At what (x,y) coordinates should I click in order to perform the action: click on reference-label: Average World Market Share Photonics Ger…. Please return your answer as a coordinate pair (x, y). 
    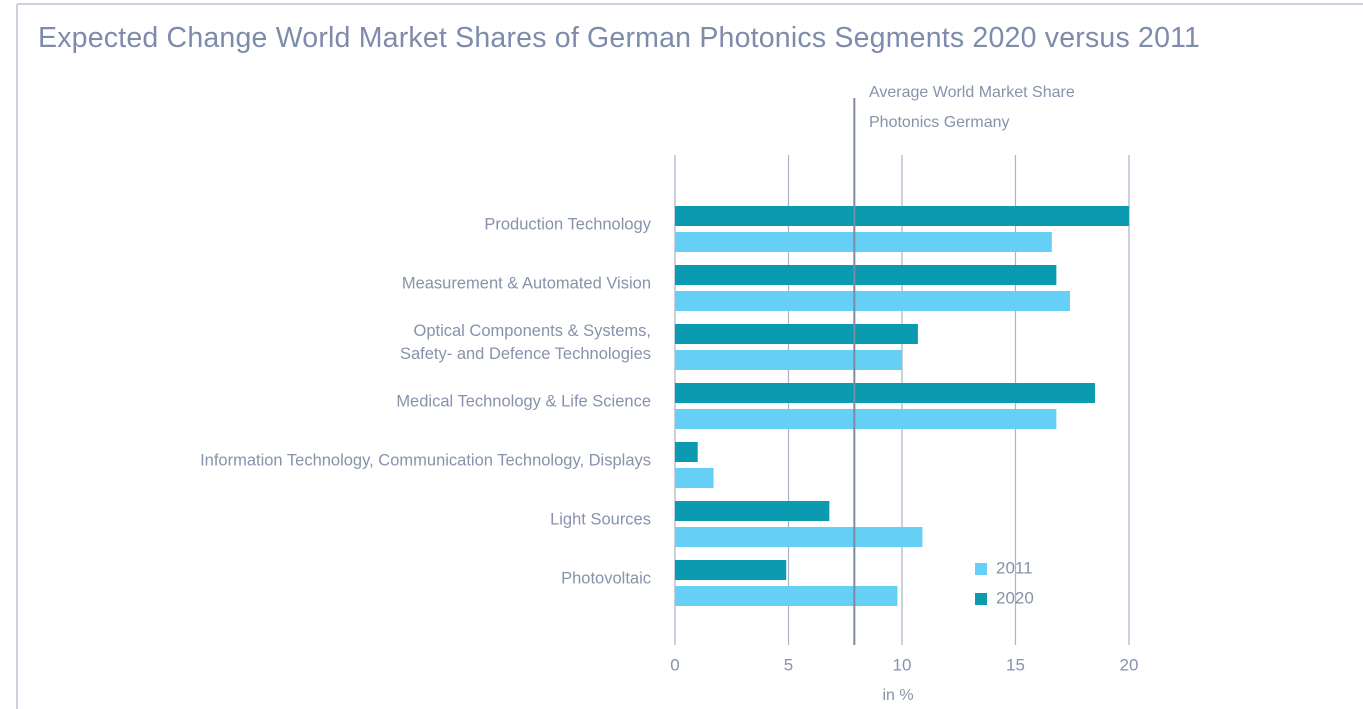
    Looking at the image, I should click on (972, 107).